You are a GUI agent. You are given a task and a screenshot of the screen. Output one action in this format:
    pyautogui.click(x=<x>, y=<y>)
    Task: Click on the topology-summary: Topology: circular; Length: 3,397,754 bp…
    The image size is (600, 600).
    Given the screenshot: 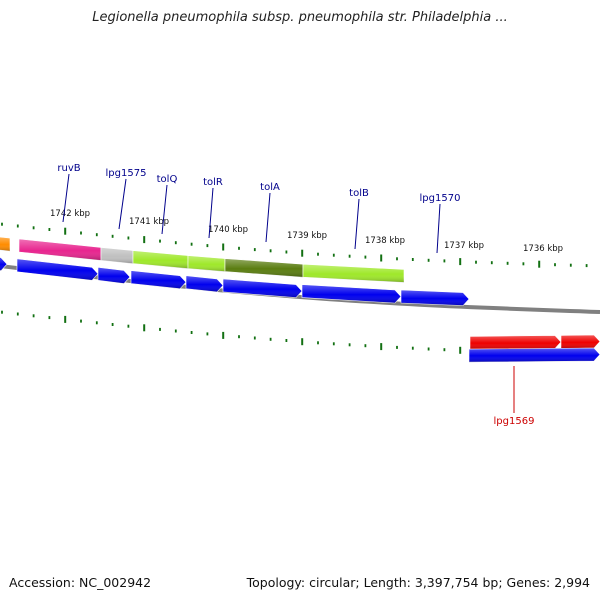 What is the action you would take?
    pyautogui.click(x=418, y=582)
    